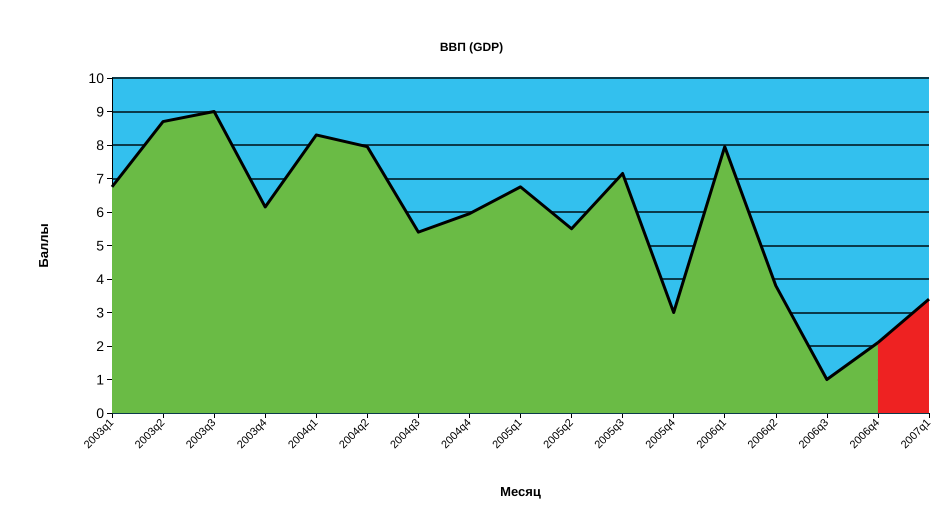  What do you see at coordinates (100, 312) in the screenshot?
I see `y-tick-label: 3` at bounding box center [100, 312].